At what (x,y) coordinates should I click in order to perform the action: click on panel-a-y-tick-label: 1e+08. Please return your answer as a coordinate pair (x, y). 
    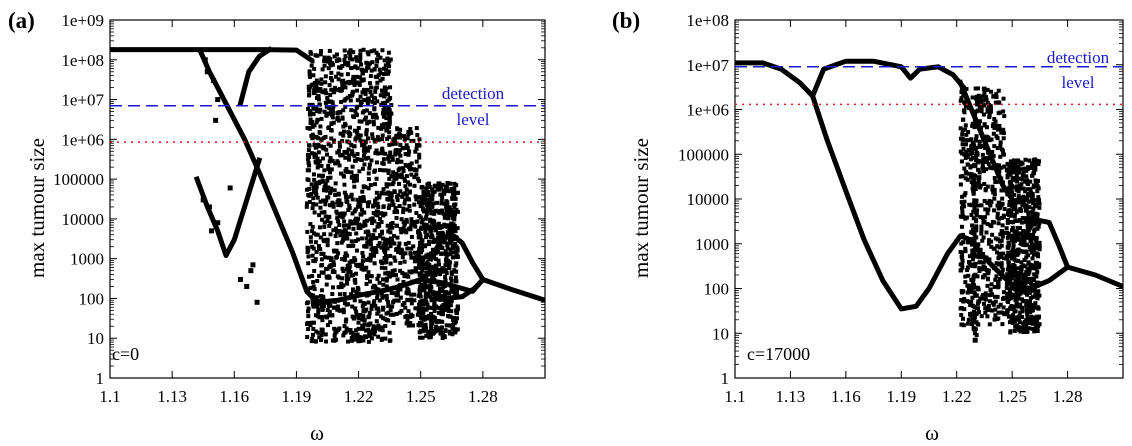
    Looking at the image, I should click on (82, 60).